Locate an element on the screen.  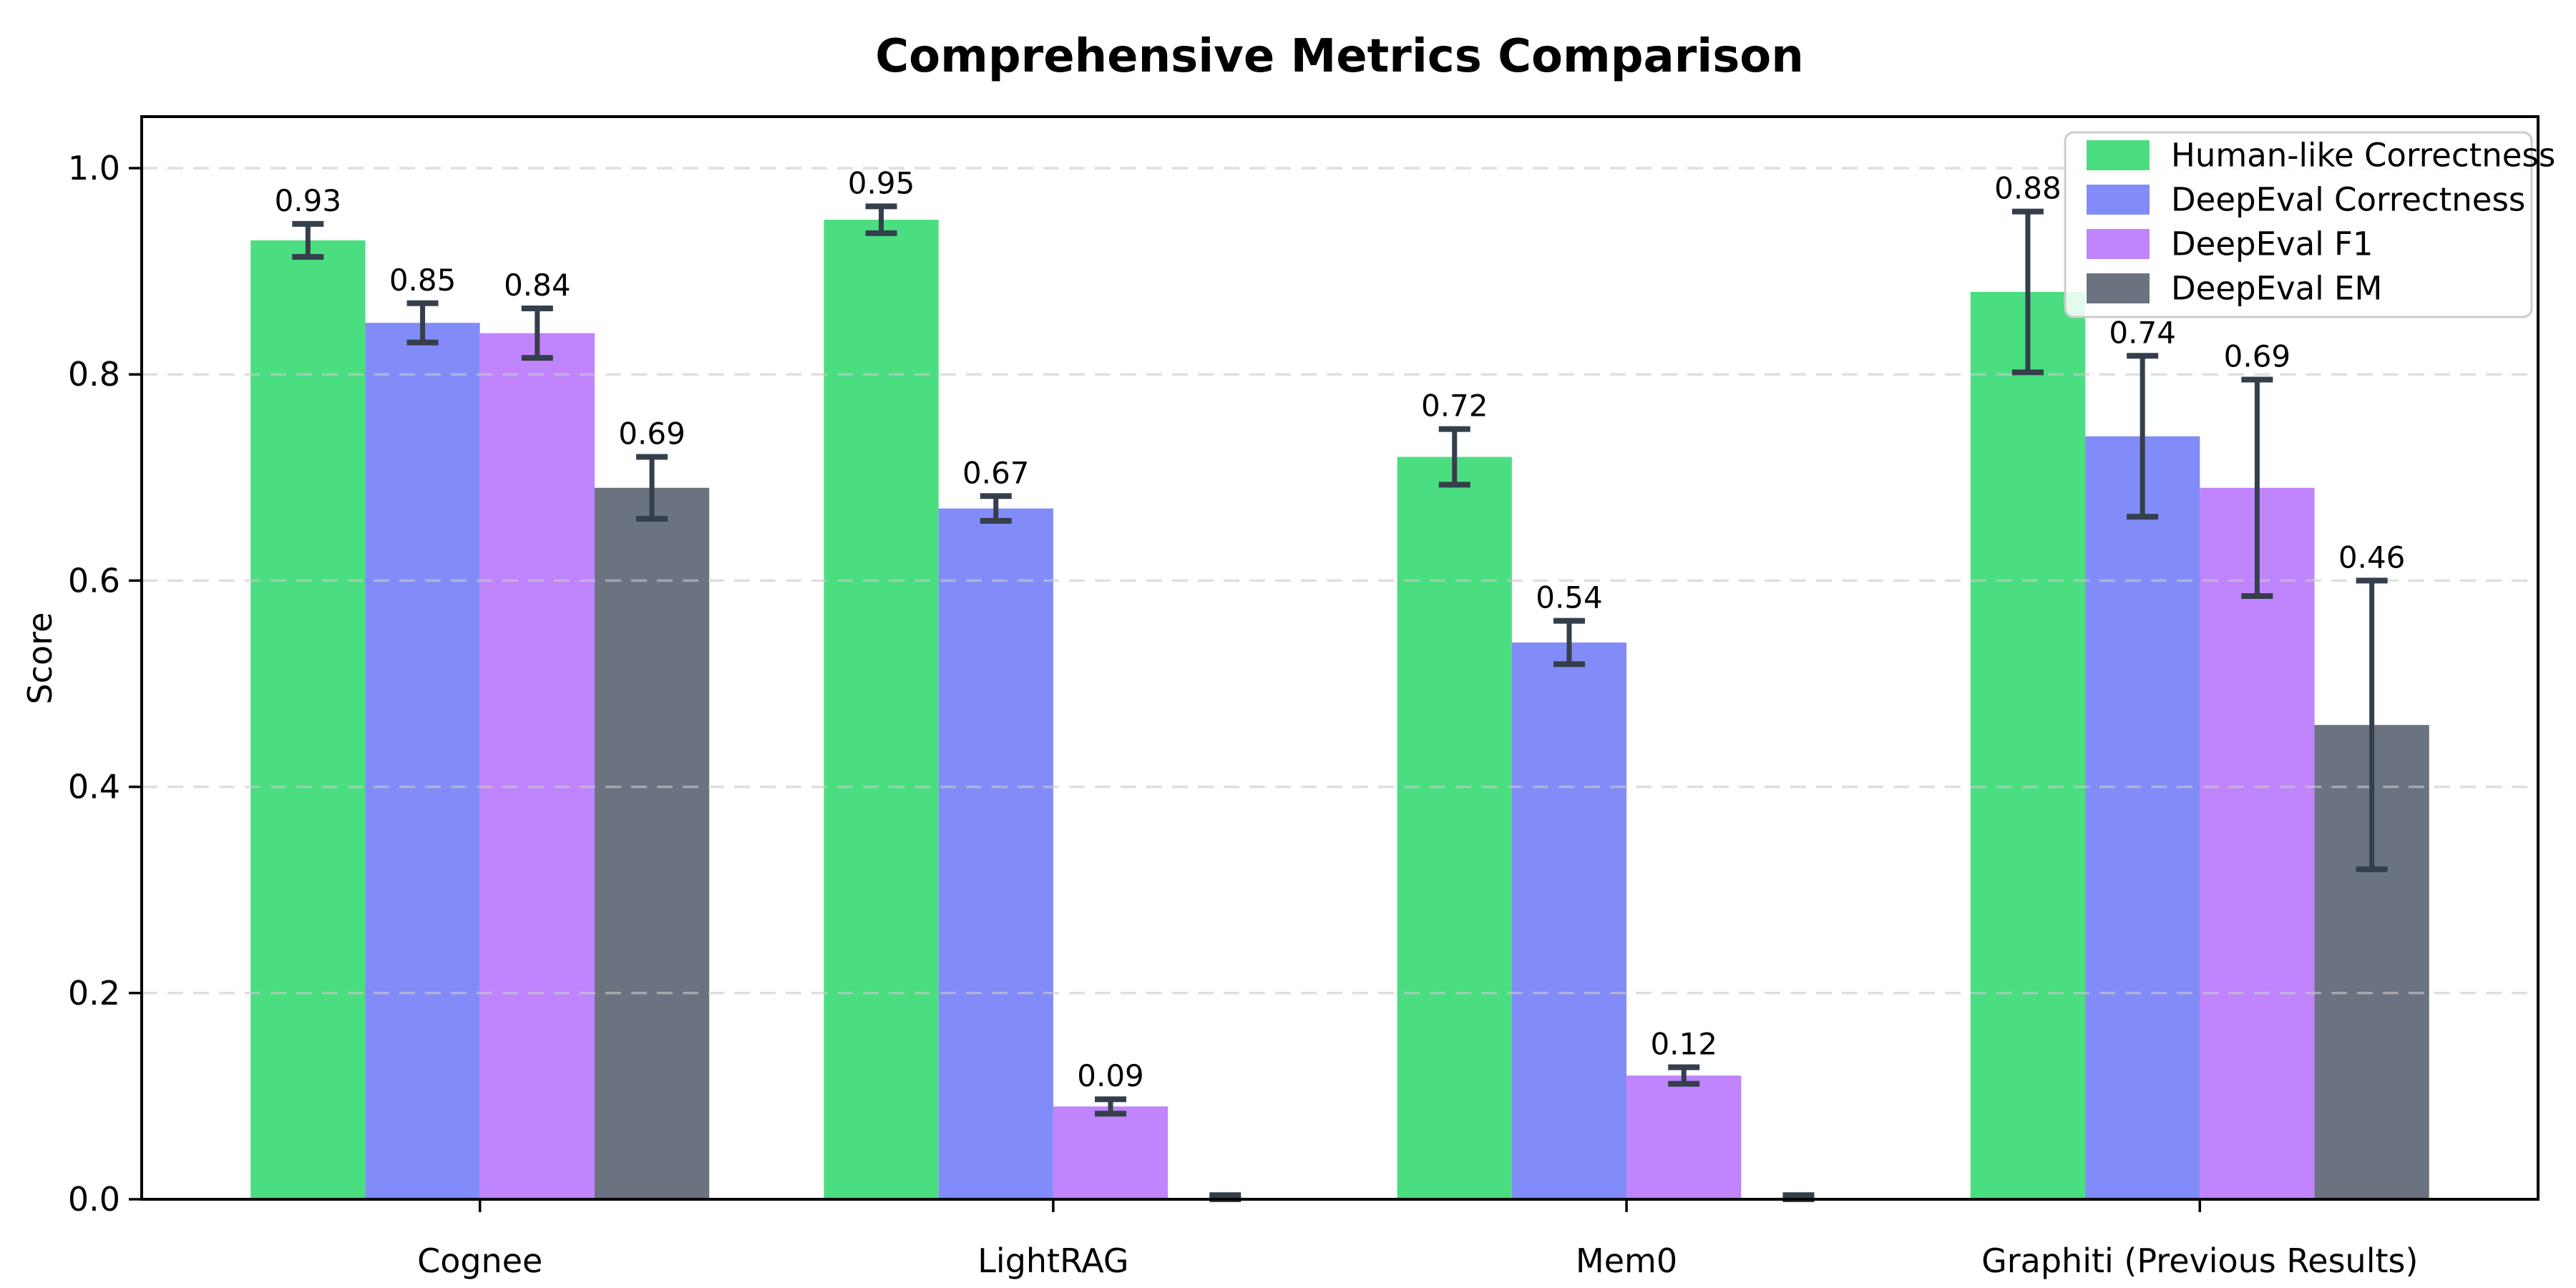
x-tick-label: Cognee is located at coordinates (479, 1260).